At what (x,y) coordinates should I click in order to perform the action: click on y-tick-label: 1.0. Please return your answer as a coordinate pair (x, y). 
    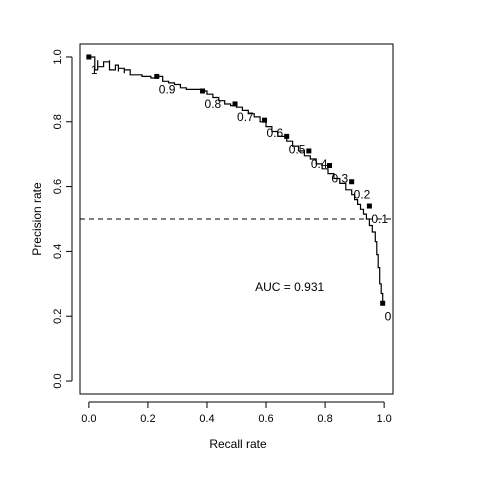
    Looking at the image, I should click on (58, 56).